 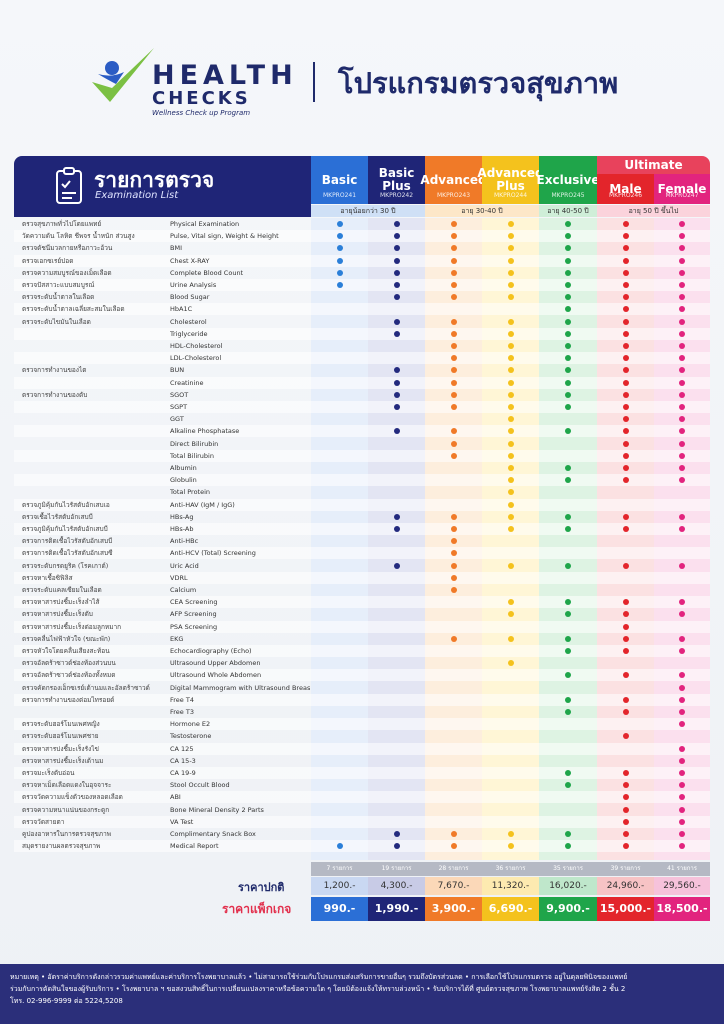 What do you see at coordinates (625, 886) in the screenshot?
I see `regular-price: 24,960.-` at bounding box center [625, 886].